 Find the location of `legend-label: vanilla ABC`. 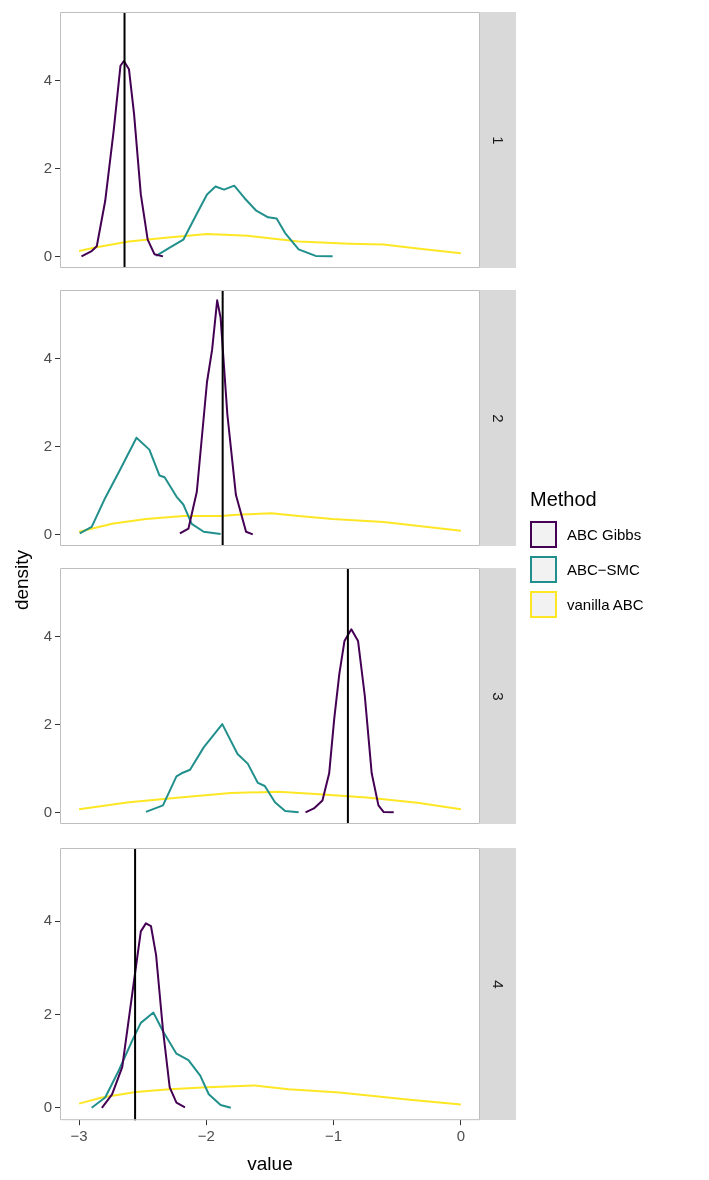

legend-label: vanilla ABC is located at coordinates (605, 604).